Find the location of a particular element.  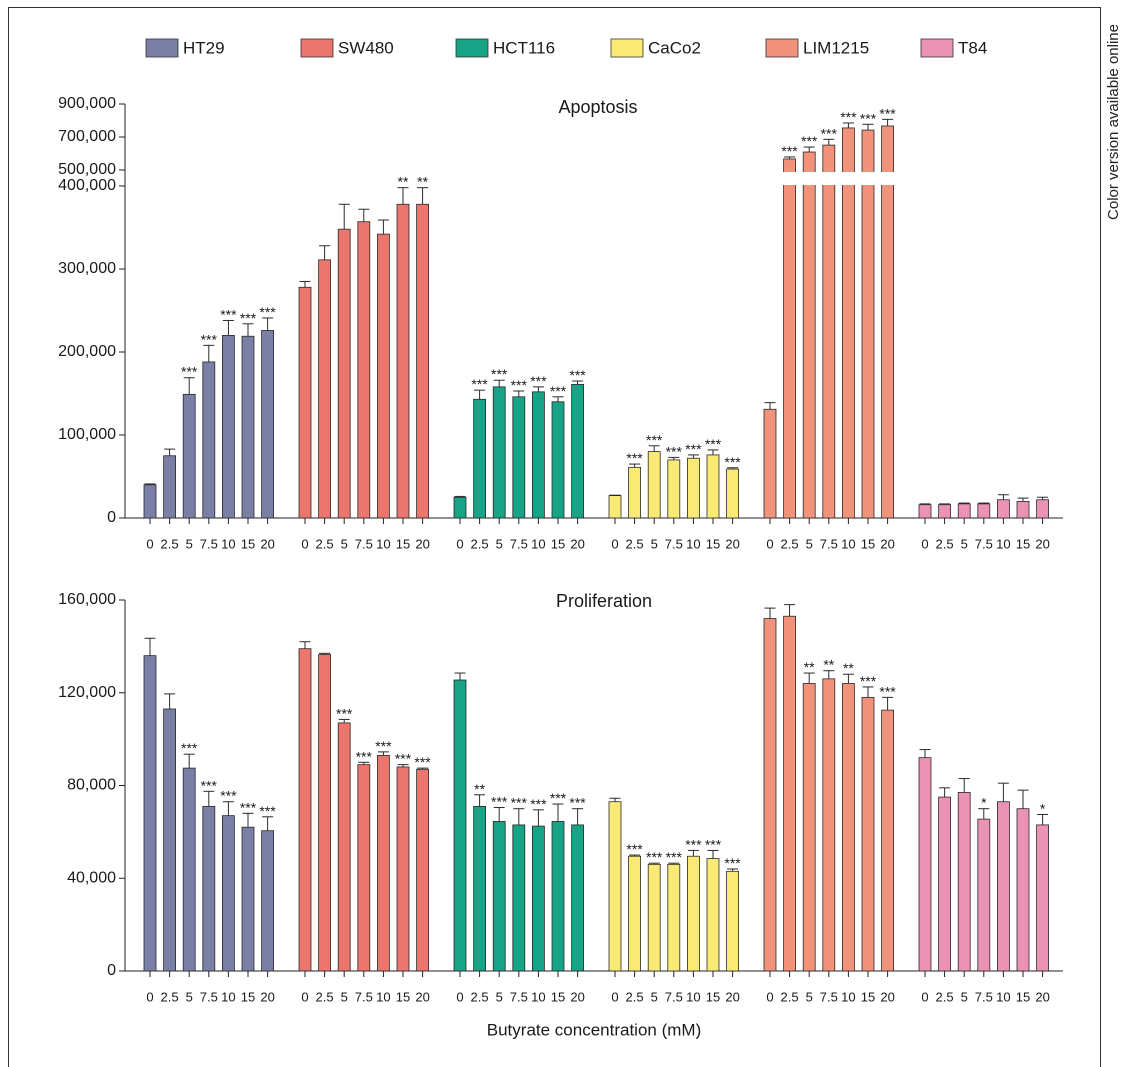

legend-item: SW480 is located at coordinates (347, 47).